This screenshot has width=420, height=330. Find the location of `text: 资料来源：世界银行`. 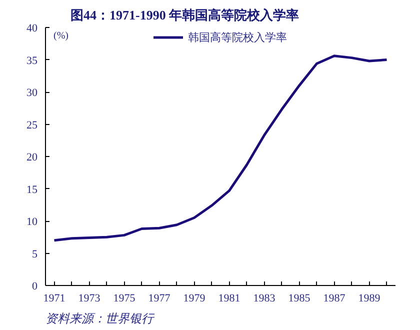

text: 资料来源：世界银行 is located at coordinates (101, 319).